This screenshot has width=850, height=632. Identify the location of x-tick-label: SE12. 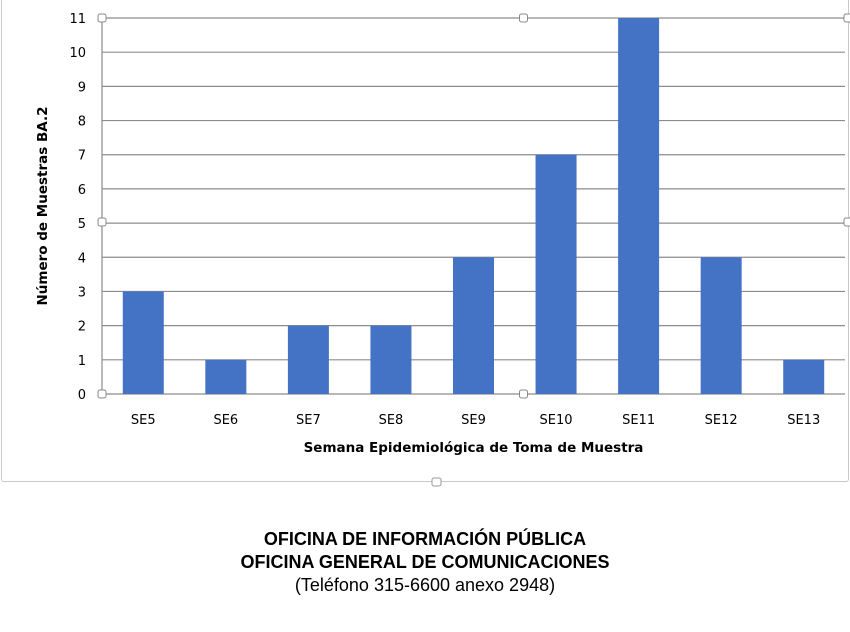
(721, 420).